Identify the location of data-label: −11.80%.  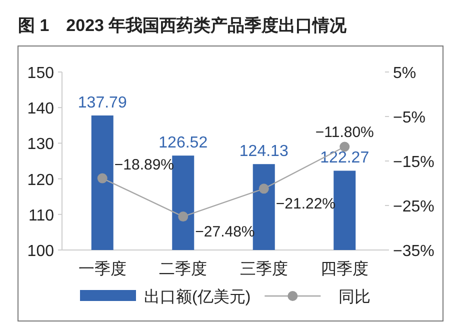
(344, 132).